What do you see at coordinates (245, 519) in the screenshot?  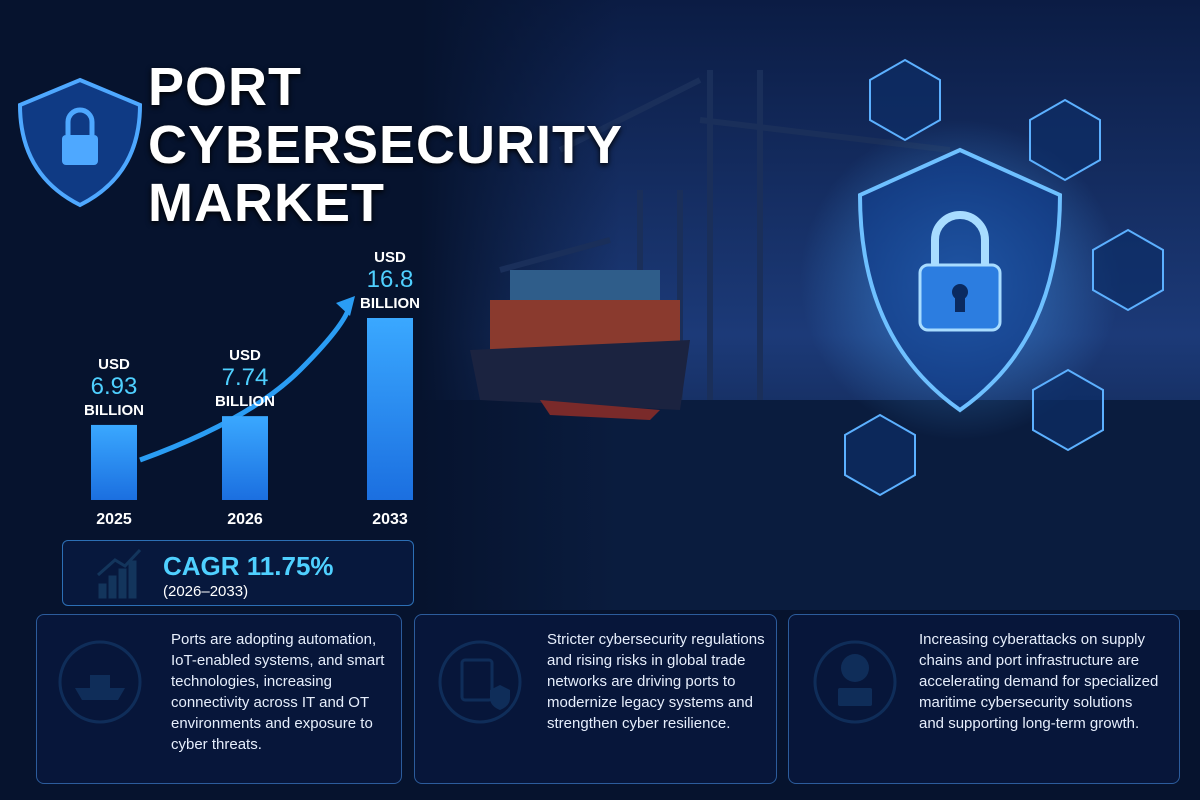 I see `x-tick-label: 2026` at bounding box center [245, 519].